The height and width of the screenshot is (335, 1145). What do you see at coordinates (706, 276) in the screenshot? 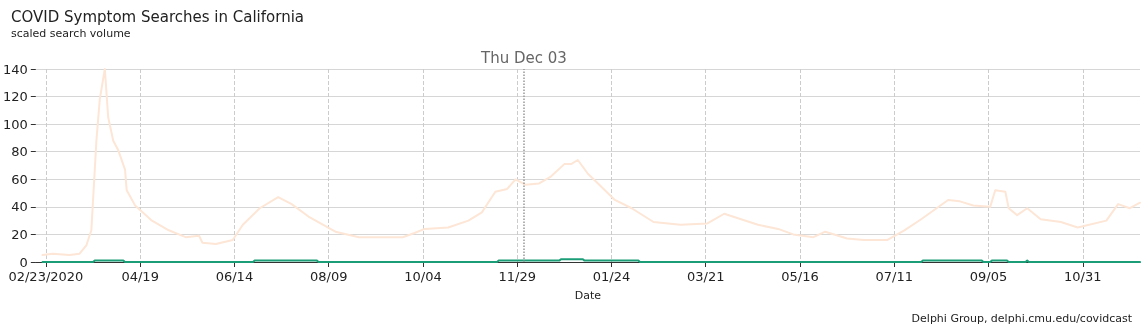
I see `x-tick-label: 03/21` at bounding box center [706, 276].